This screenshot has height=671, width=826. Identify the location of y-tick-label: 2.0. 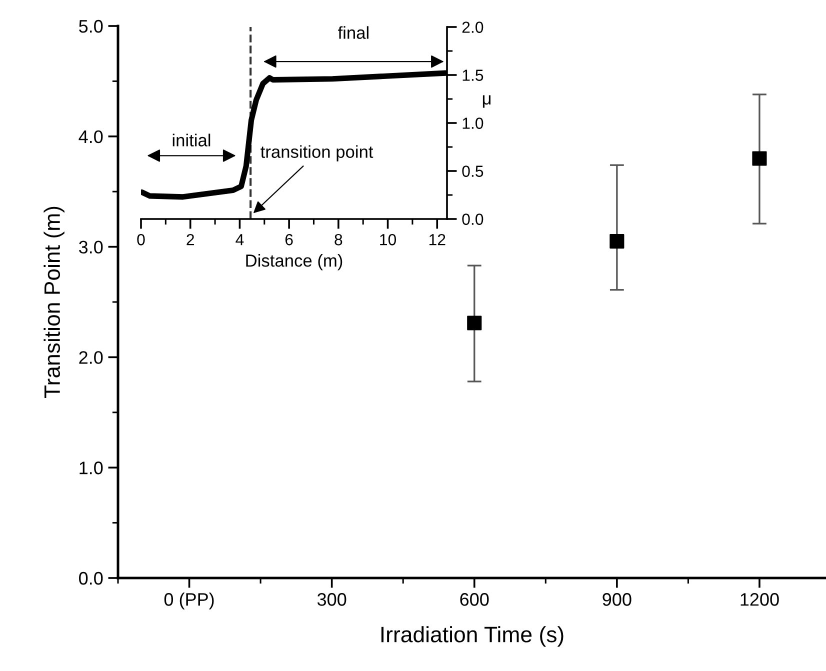
(91, 357).